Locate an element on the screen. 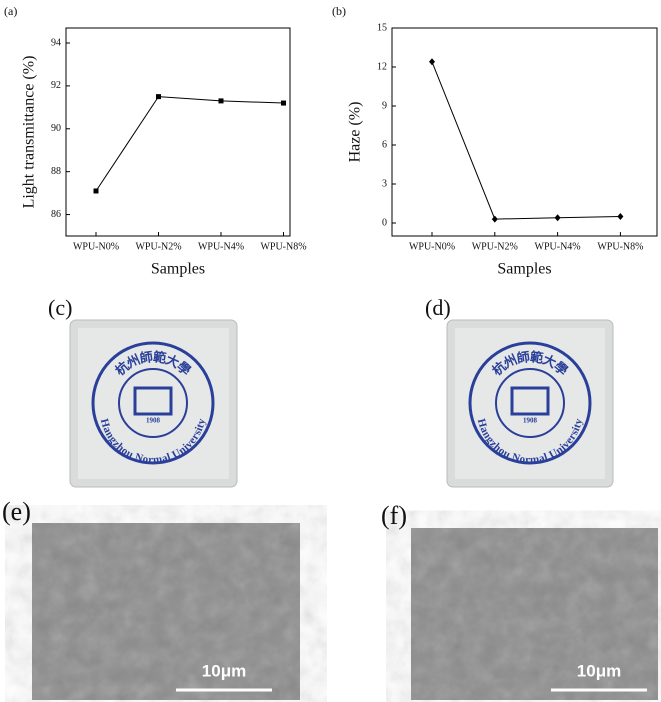 This screenshot has height=702, width=661. y-tick-label: 94 is located at coordinates (56, 42).